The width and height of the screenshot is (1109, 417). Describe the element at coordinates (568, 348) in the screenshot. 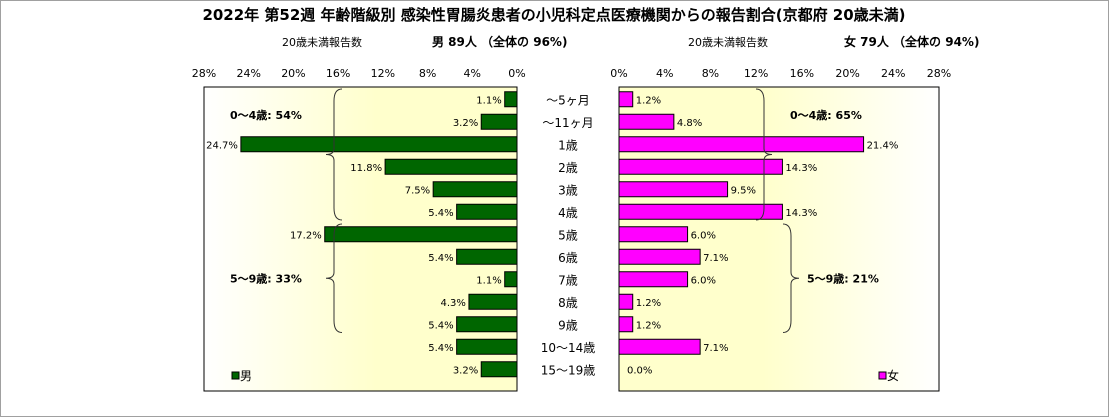

I see `category-label: 10～14歳` at that location.